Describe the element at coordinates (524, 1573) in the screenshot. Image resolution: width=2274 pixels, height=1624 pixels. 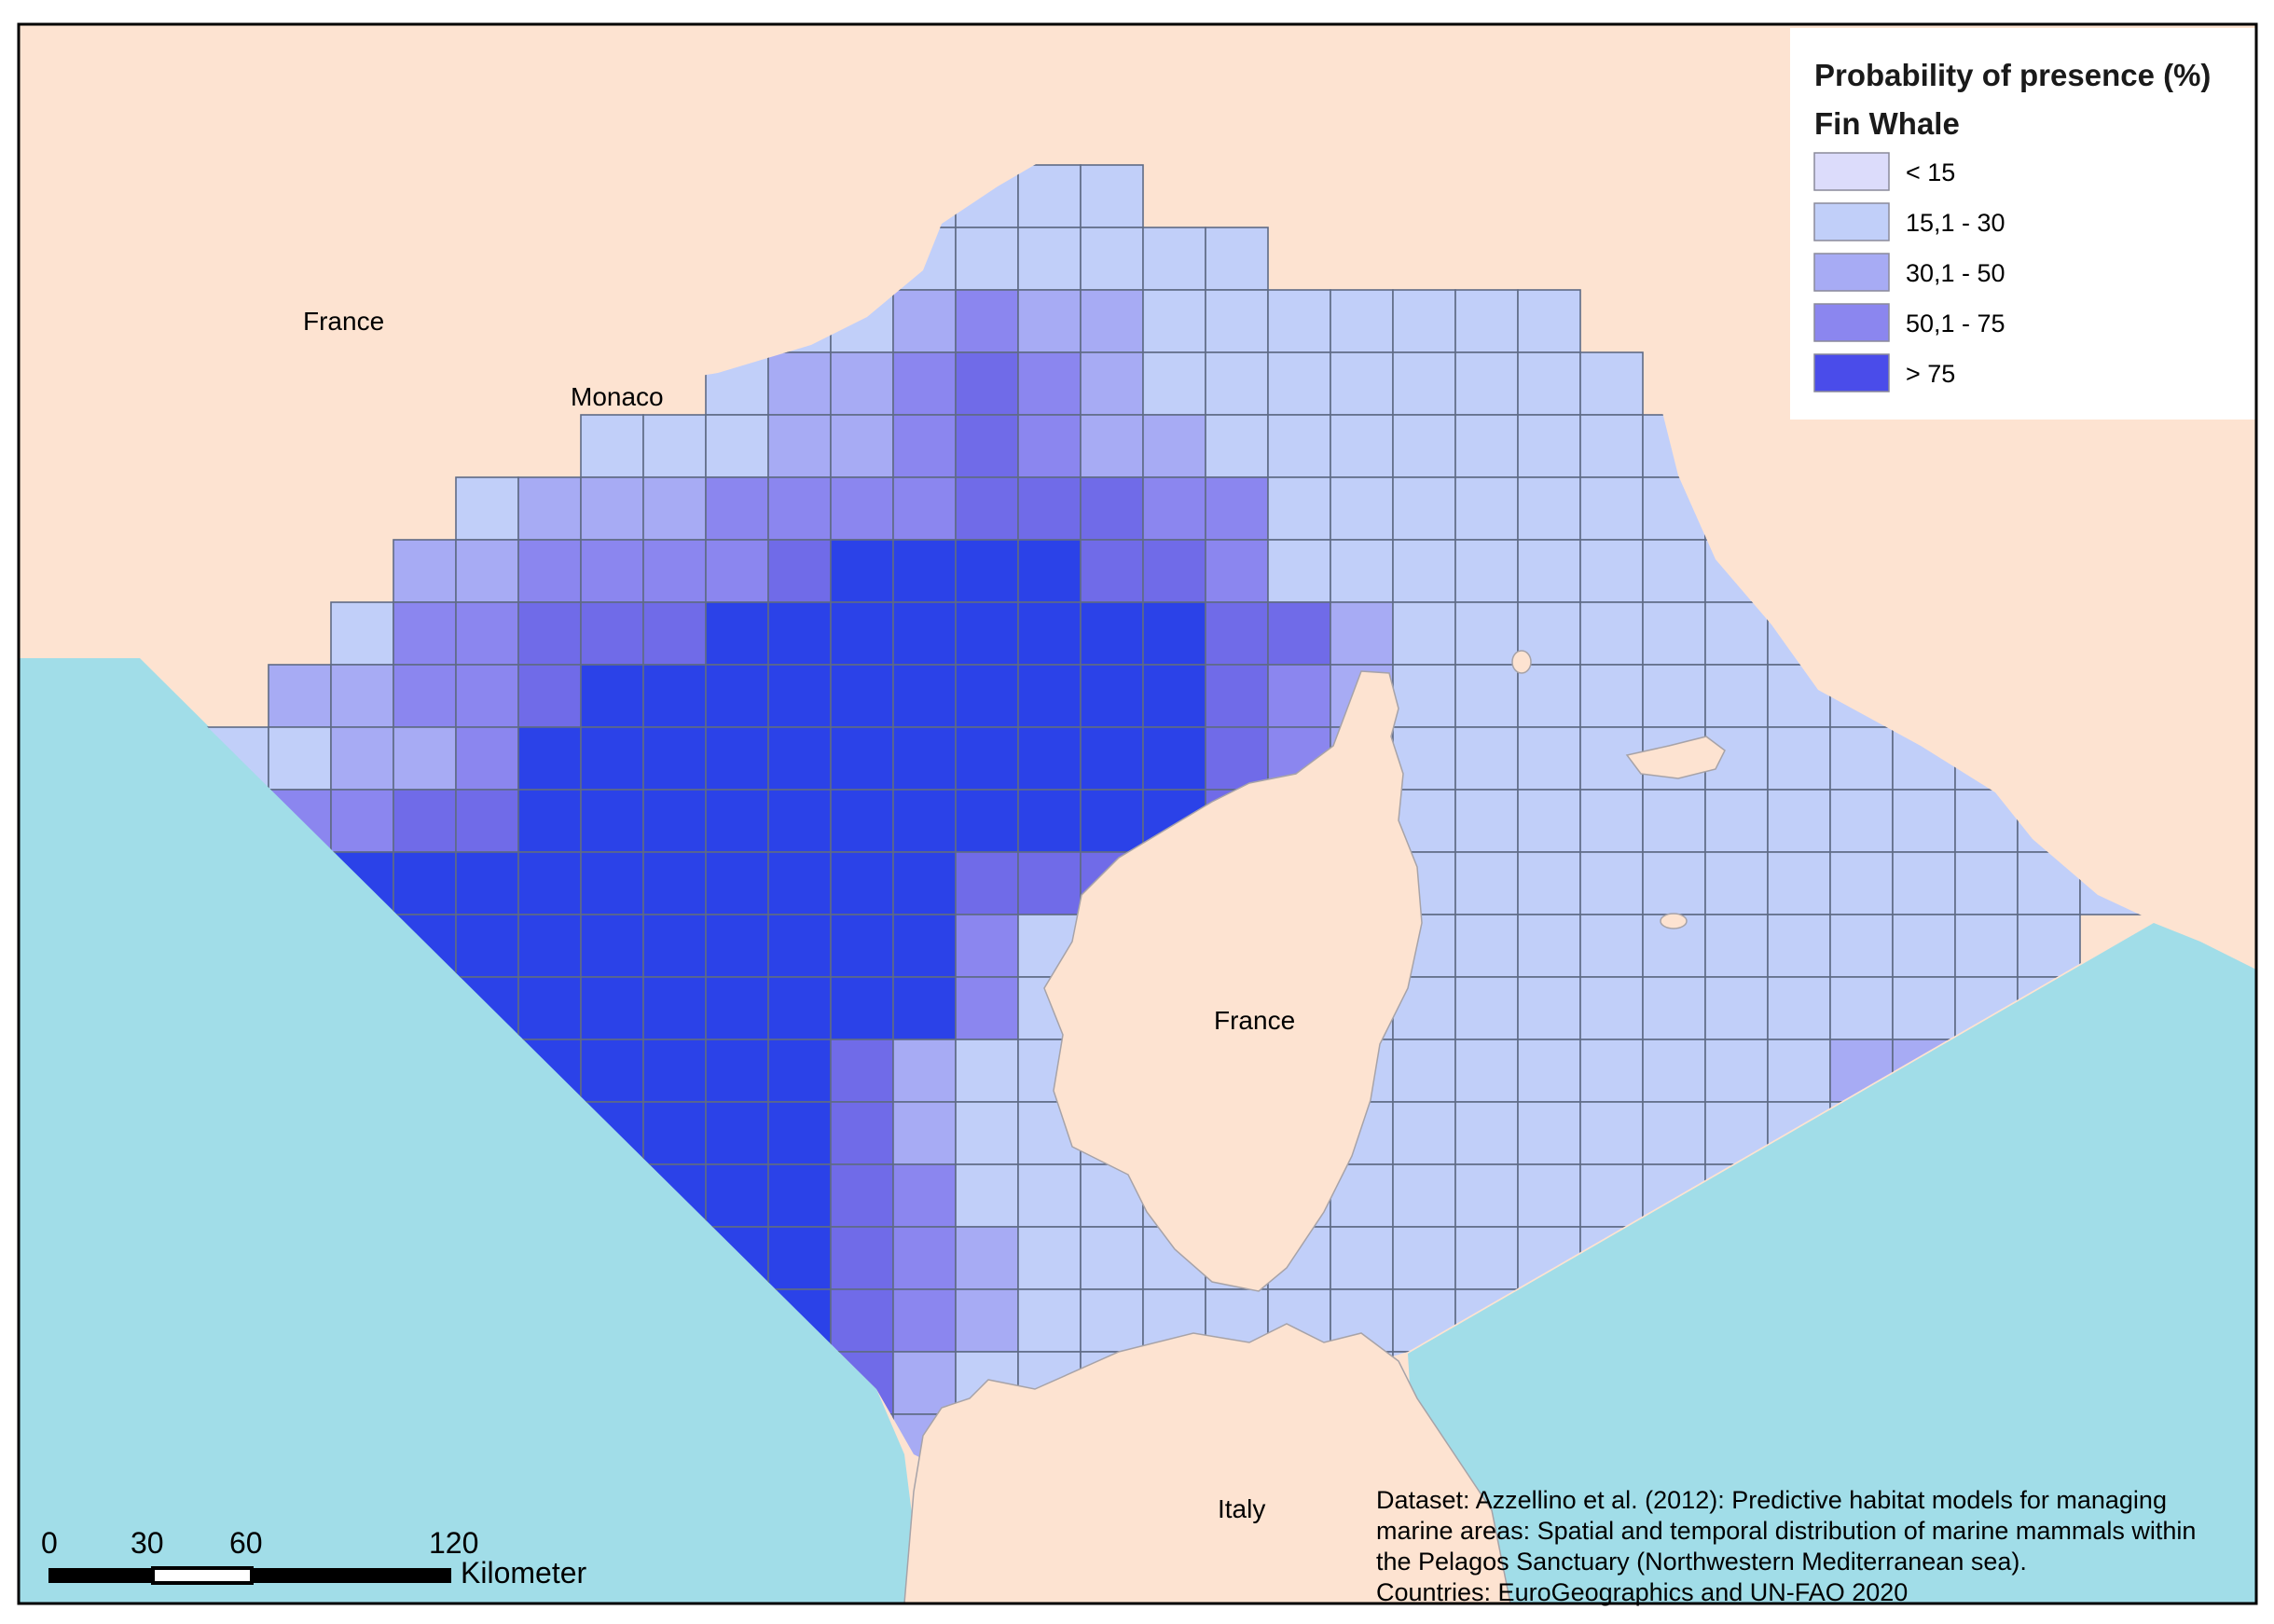
I see `scale-unit: Kilometer` at that location.